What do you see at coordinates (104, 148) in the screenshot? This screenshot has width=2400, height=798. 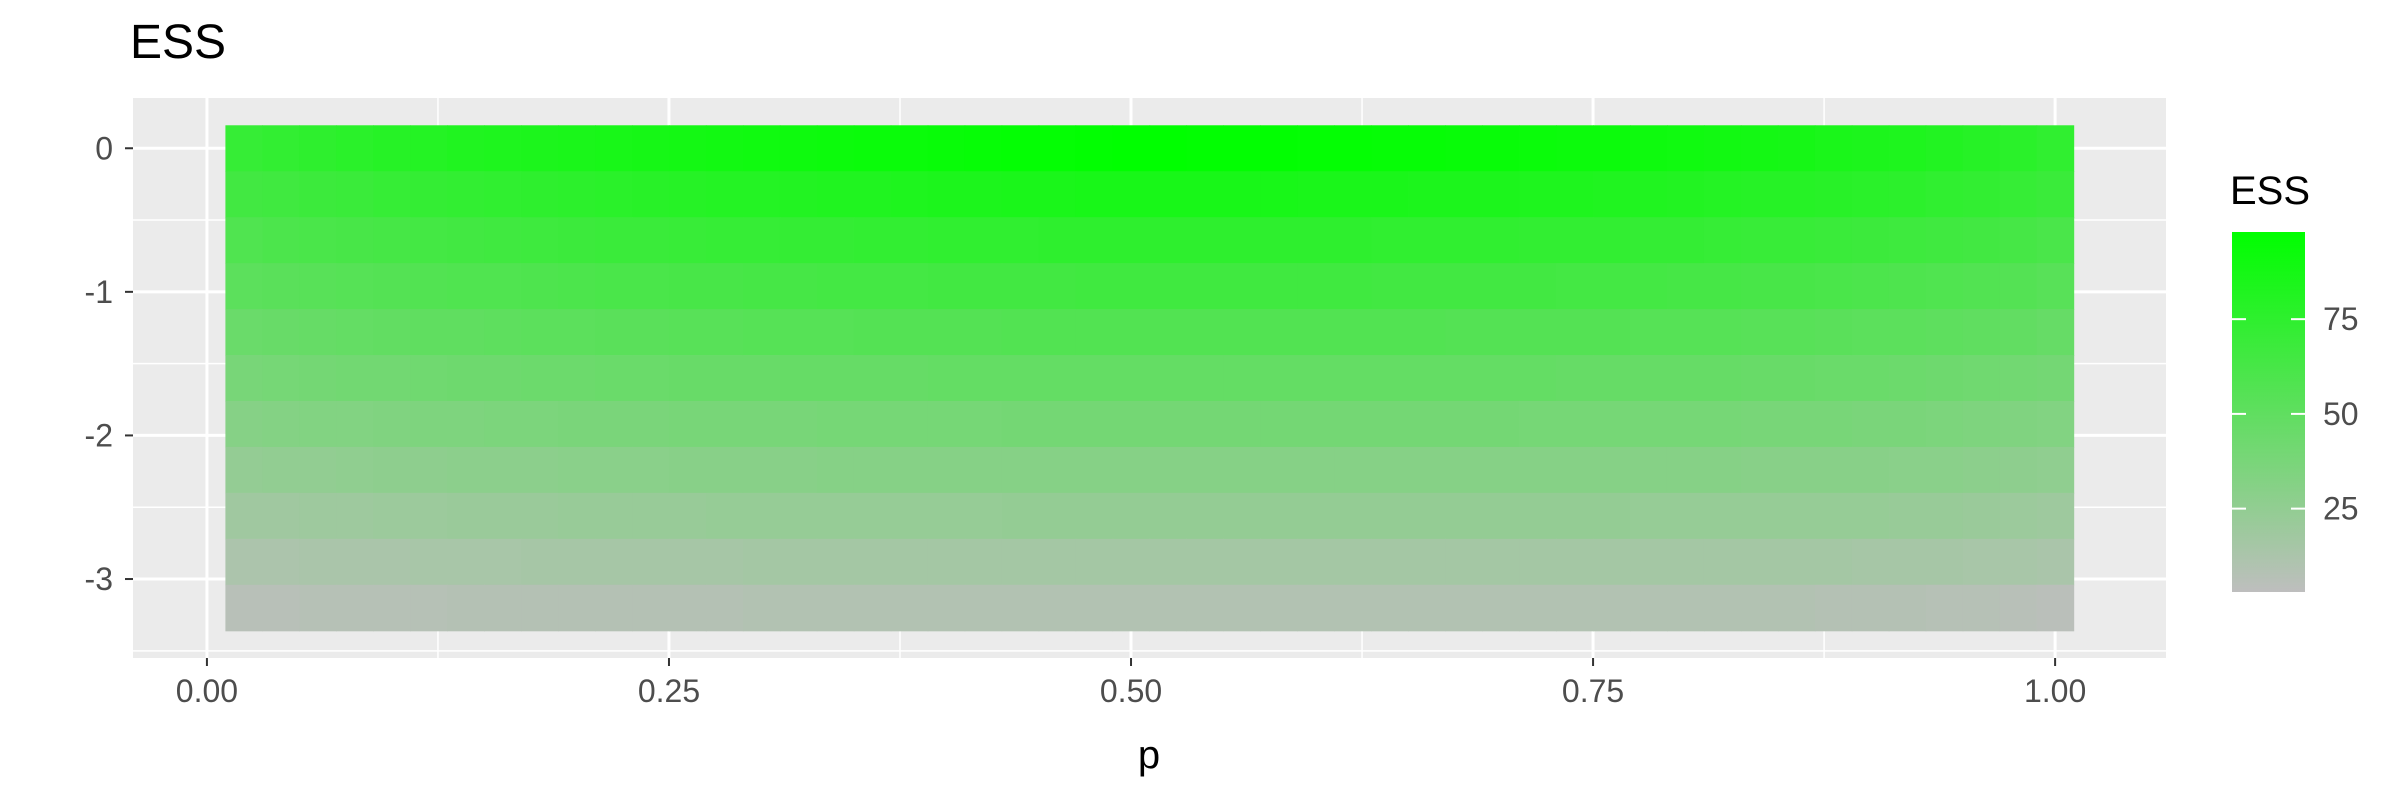 I see `y-tick-label: 0` at bounding box center [104, 148].